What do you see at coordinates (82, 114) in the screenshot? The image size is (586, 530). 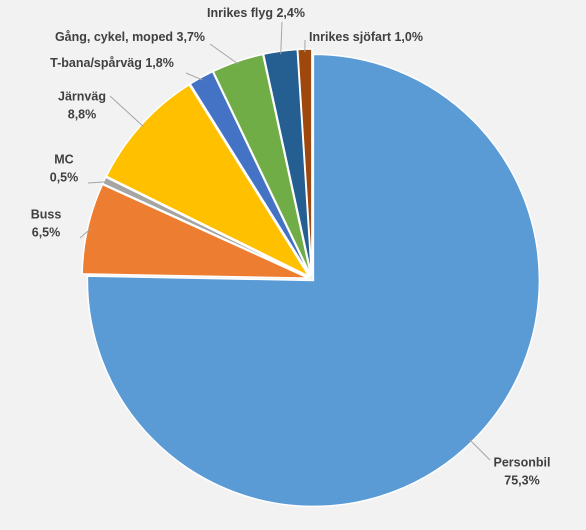 I see `slice-value-label: 8,8%` at bounding box center [82, 114].